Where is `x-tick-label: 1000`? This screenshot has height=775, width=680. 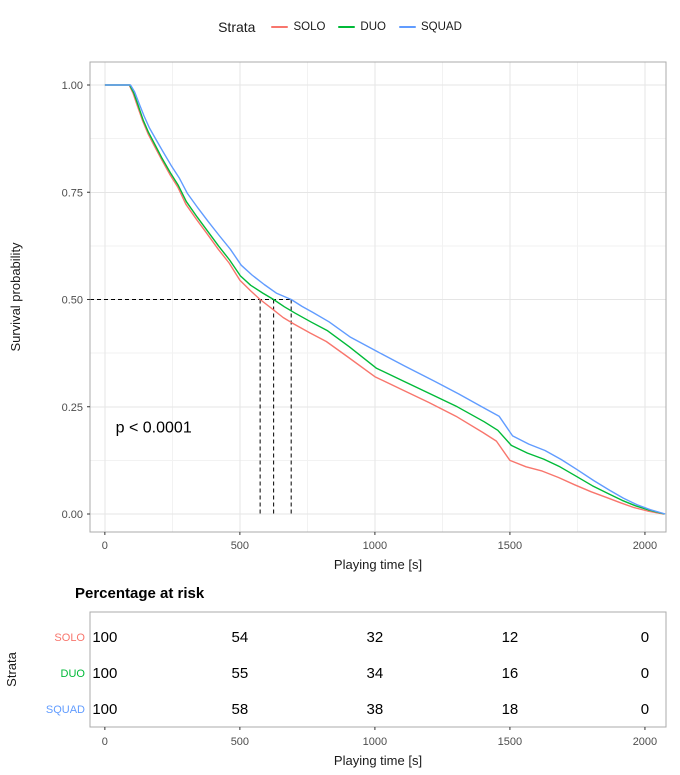 x-tick-label: 1000 is located at coordinates (375, 546).